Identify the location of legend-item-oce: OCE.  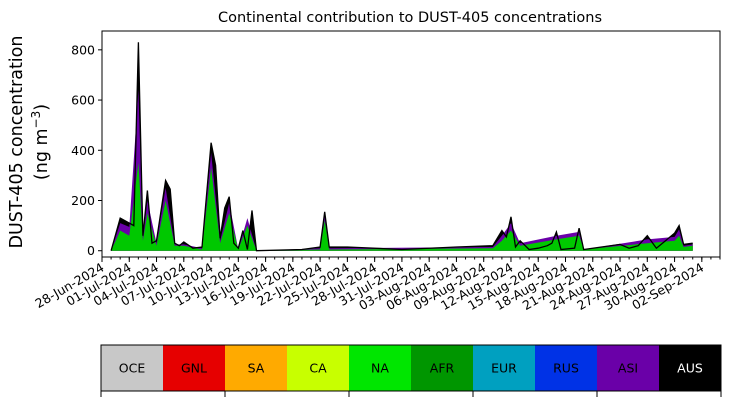
(132, 368).